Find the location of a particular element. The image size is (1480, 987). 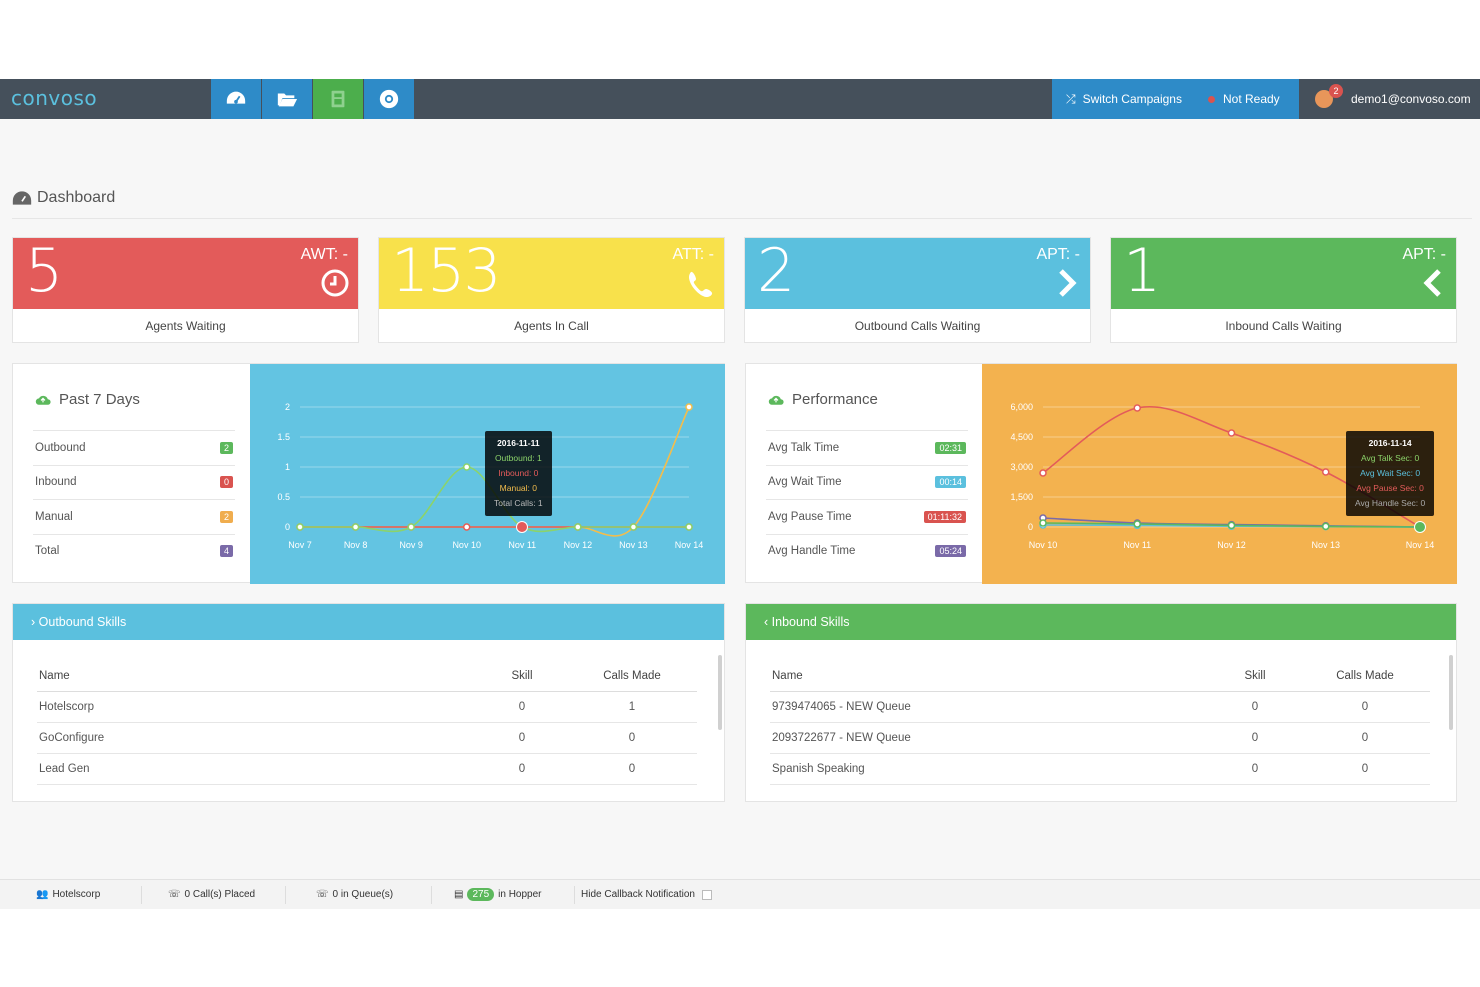

stat-label: APT: - is located at coordinates (1424, 254).